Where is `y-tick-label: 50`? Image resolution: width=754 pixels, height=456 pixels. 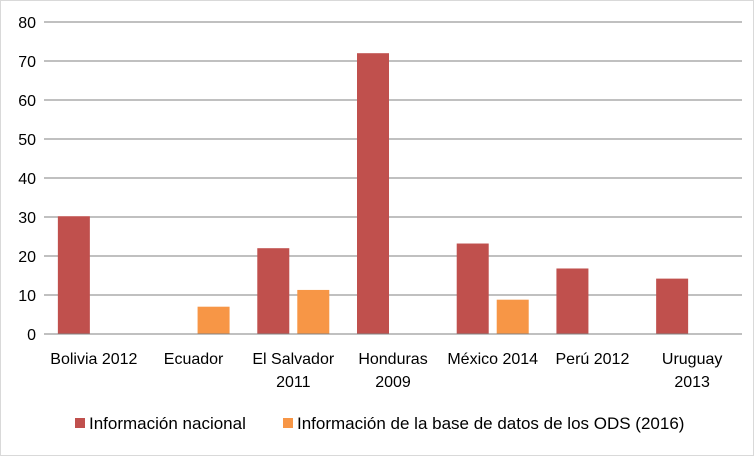 y-tick-label: 50 is located at coordinates (27, 140).